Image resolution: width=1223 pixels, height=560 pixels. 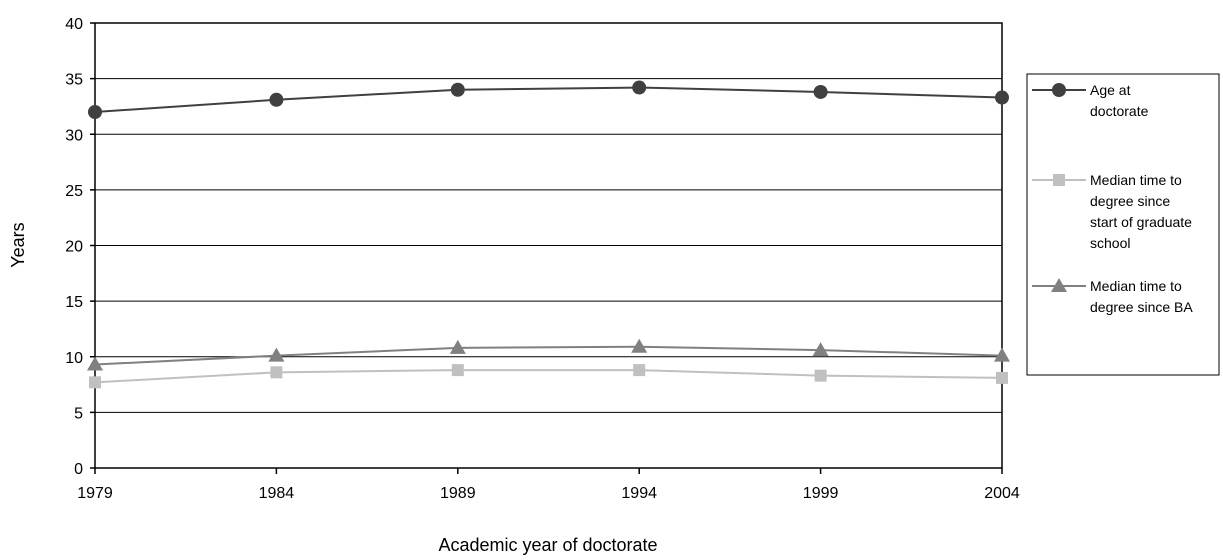 What do you see at coordinates (1141, 307) in the screenshot?
I see `legend-label: degree since BA` at bounding box center [1141, 307].